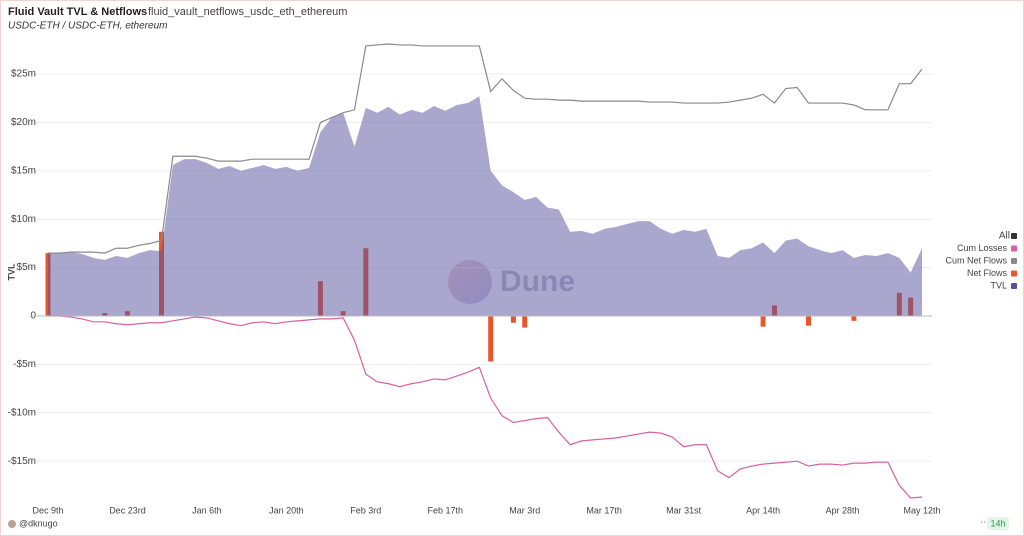  Describe the element at coordinates (12, 524) in the screenshot. I see `avatar` at that location.